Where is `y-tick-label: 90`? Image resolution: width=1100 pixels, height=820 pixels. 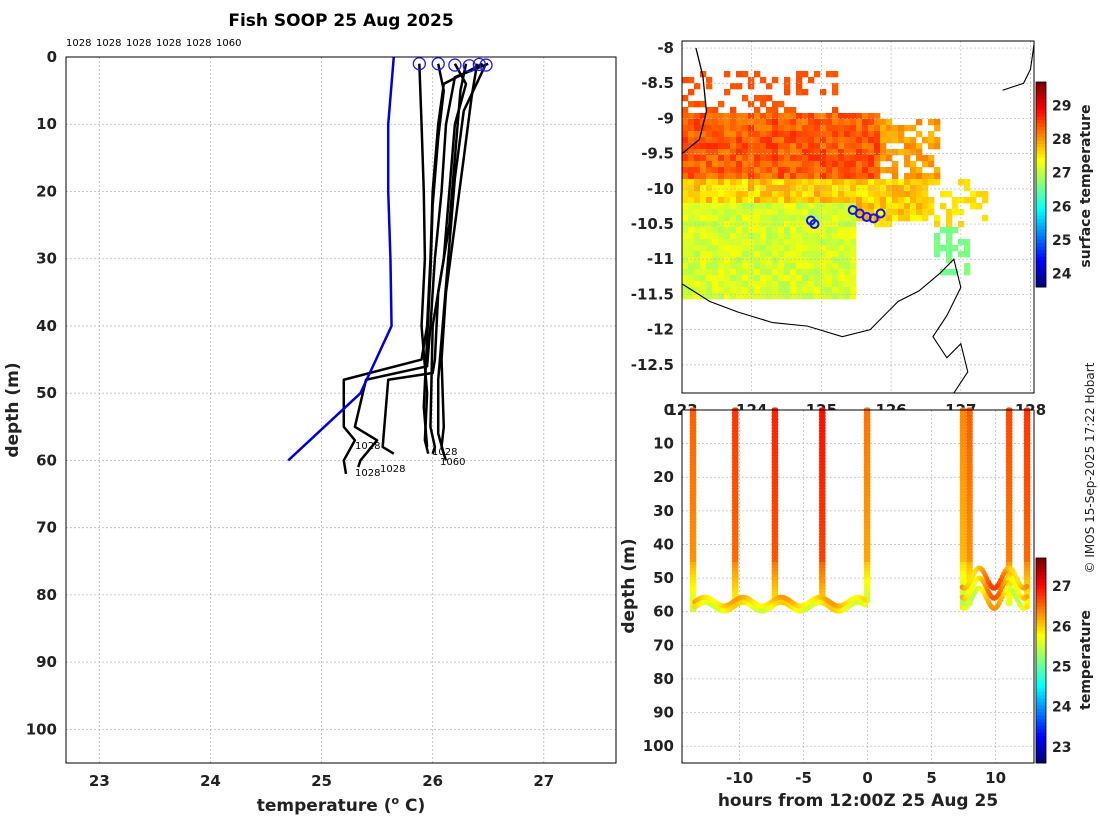
y-tick-label: 90 is located at coordinates (46, 662).